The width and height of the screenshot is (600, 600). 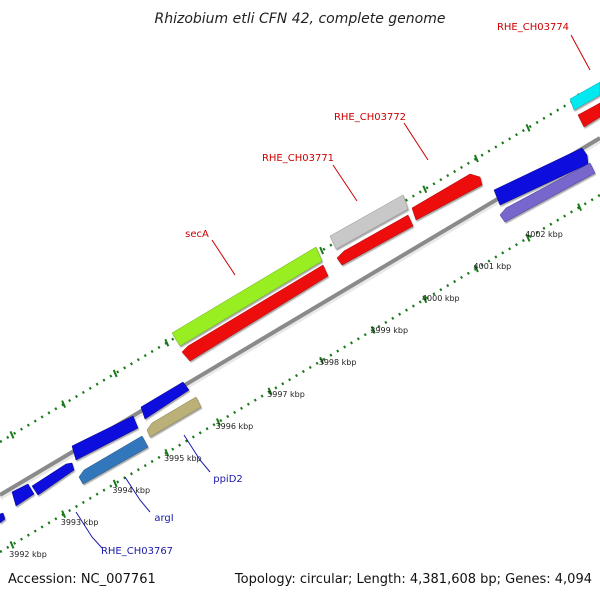 I want to click on feature-rhe-ch03774, so click(x=584, y=96).